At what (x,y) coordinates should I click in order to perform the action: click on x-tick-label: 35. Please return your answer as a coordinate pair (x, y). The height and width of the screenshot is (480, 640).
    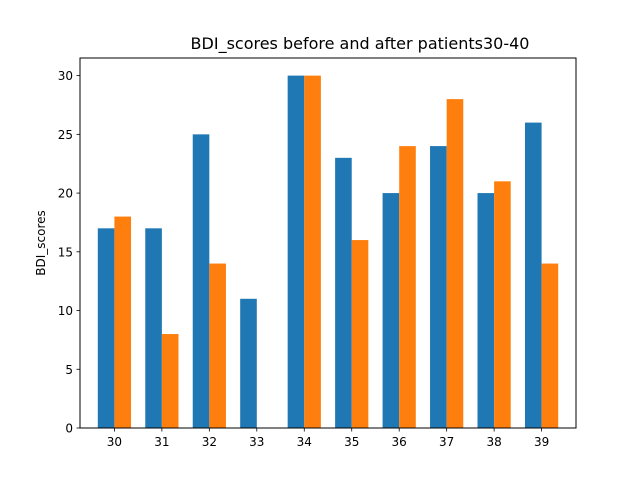
    Looking at the image, I should click on (351, 442).